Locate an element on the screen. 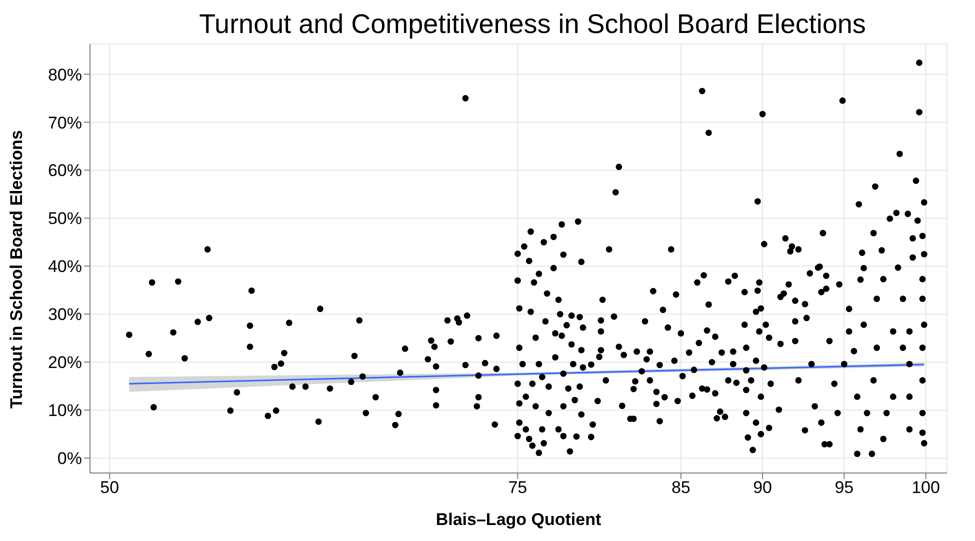 Image resolution: width=975 pixels, height=541 pixels. x-tick-label: 50 is located at coordinates (110, 488).